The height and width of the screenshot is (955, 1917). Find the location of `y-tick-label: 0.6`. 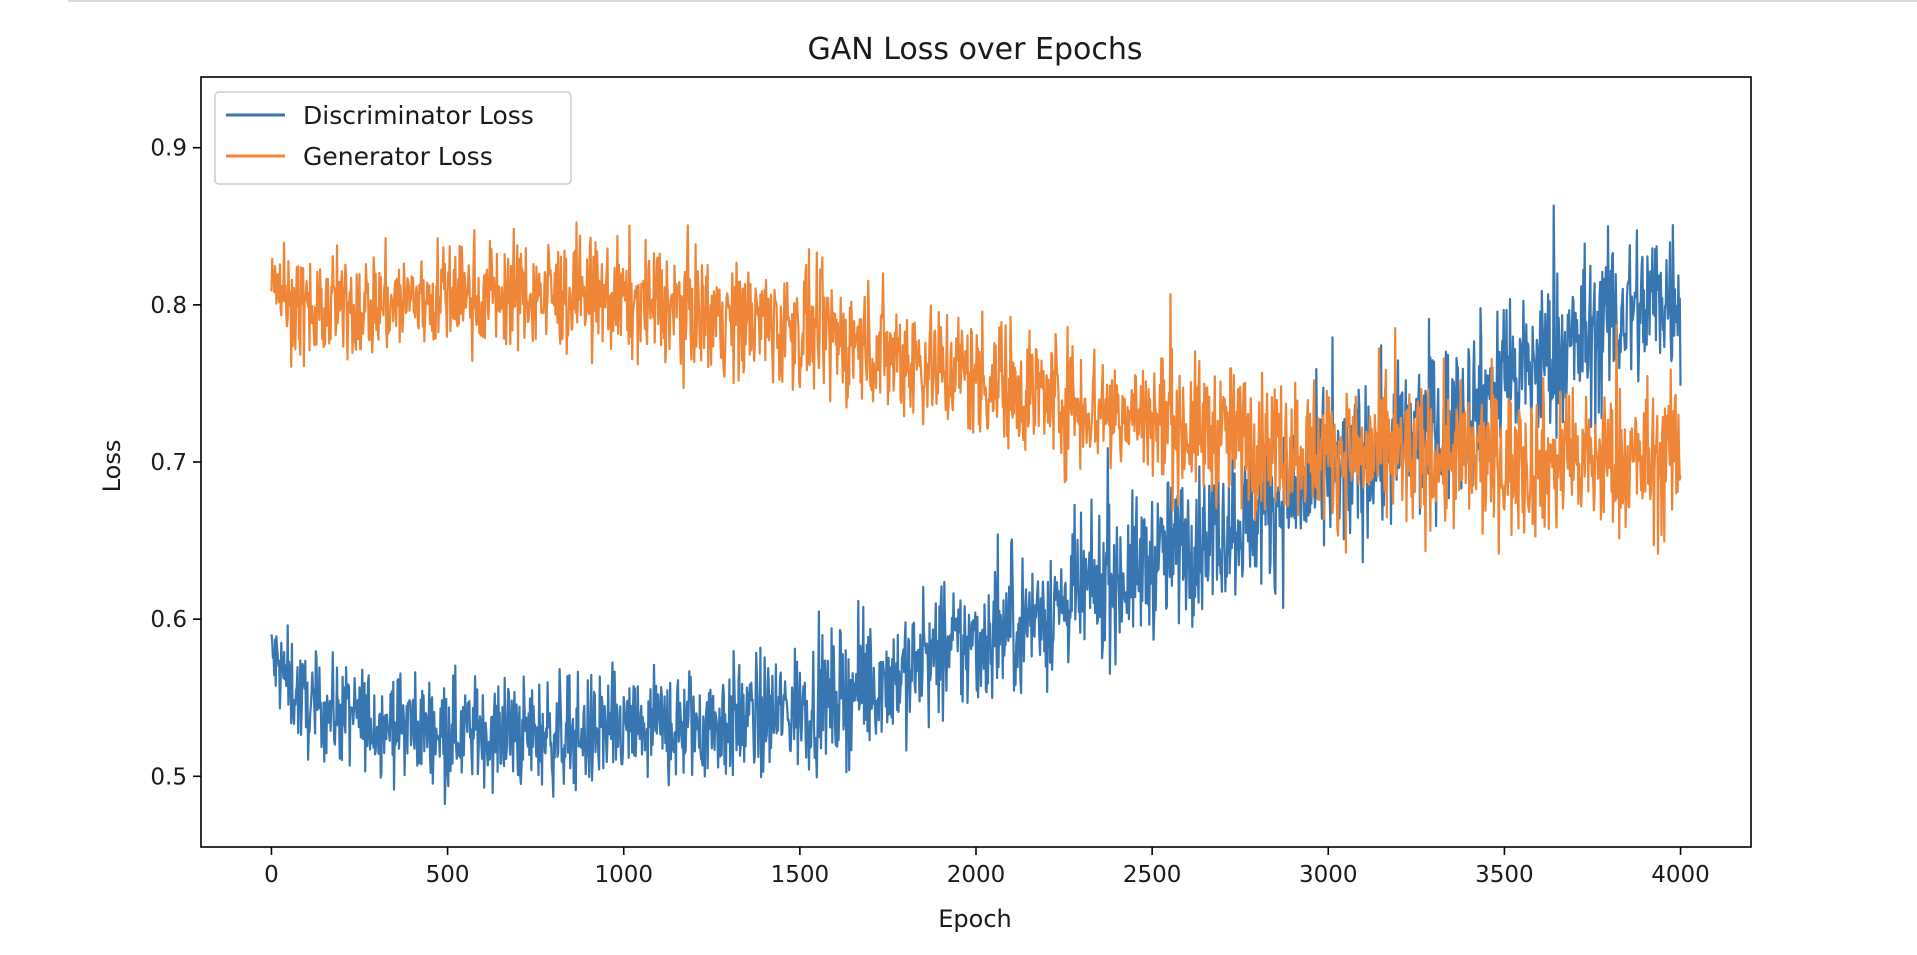

y-tick-label: 0.6 is located at coordinates (168, 620).